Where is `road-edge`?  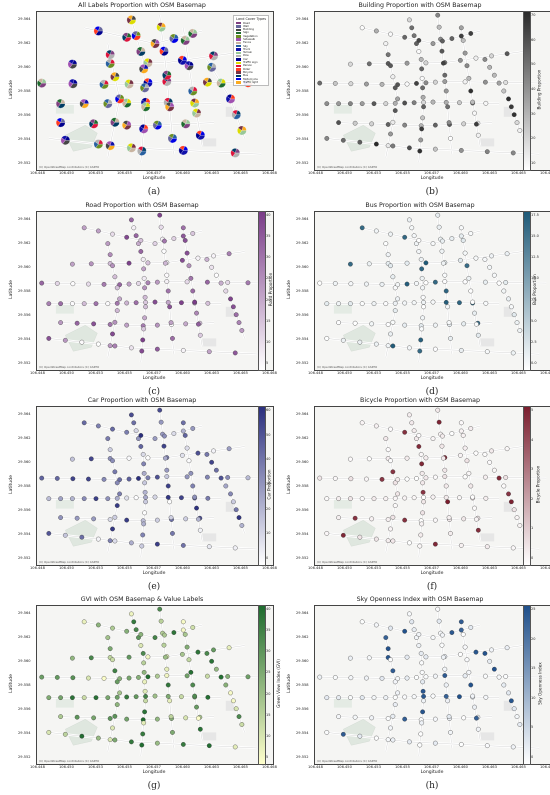
road-edge is located at coordinates (225, 299).